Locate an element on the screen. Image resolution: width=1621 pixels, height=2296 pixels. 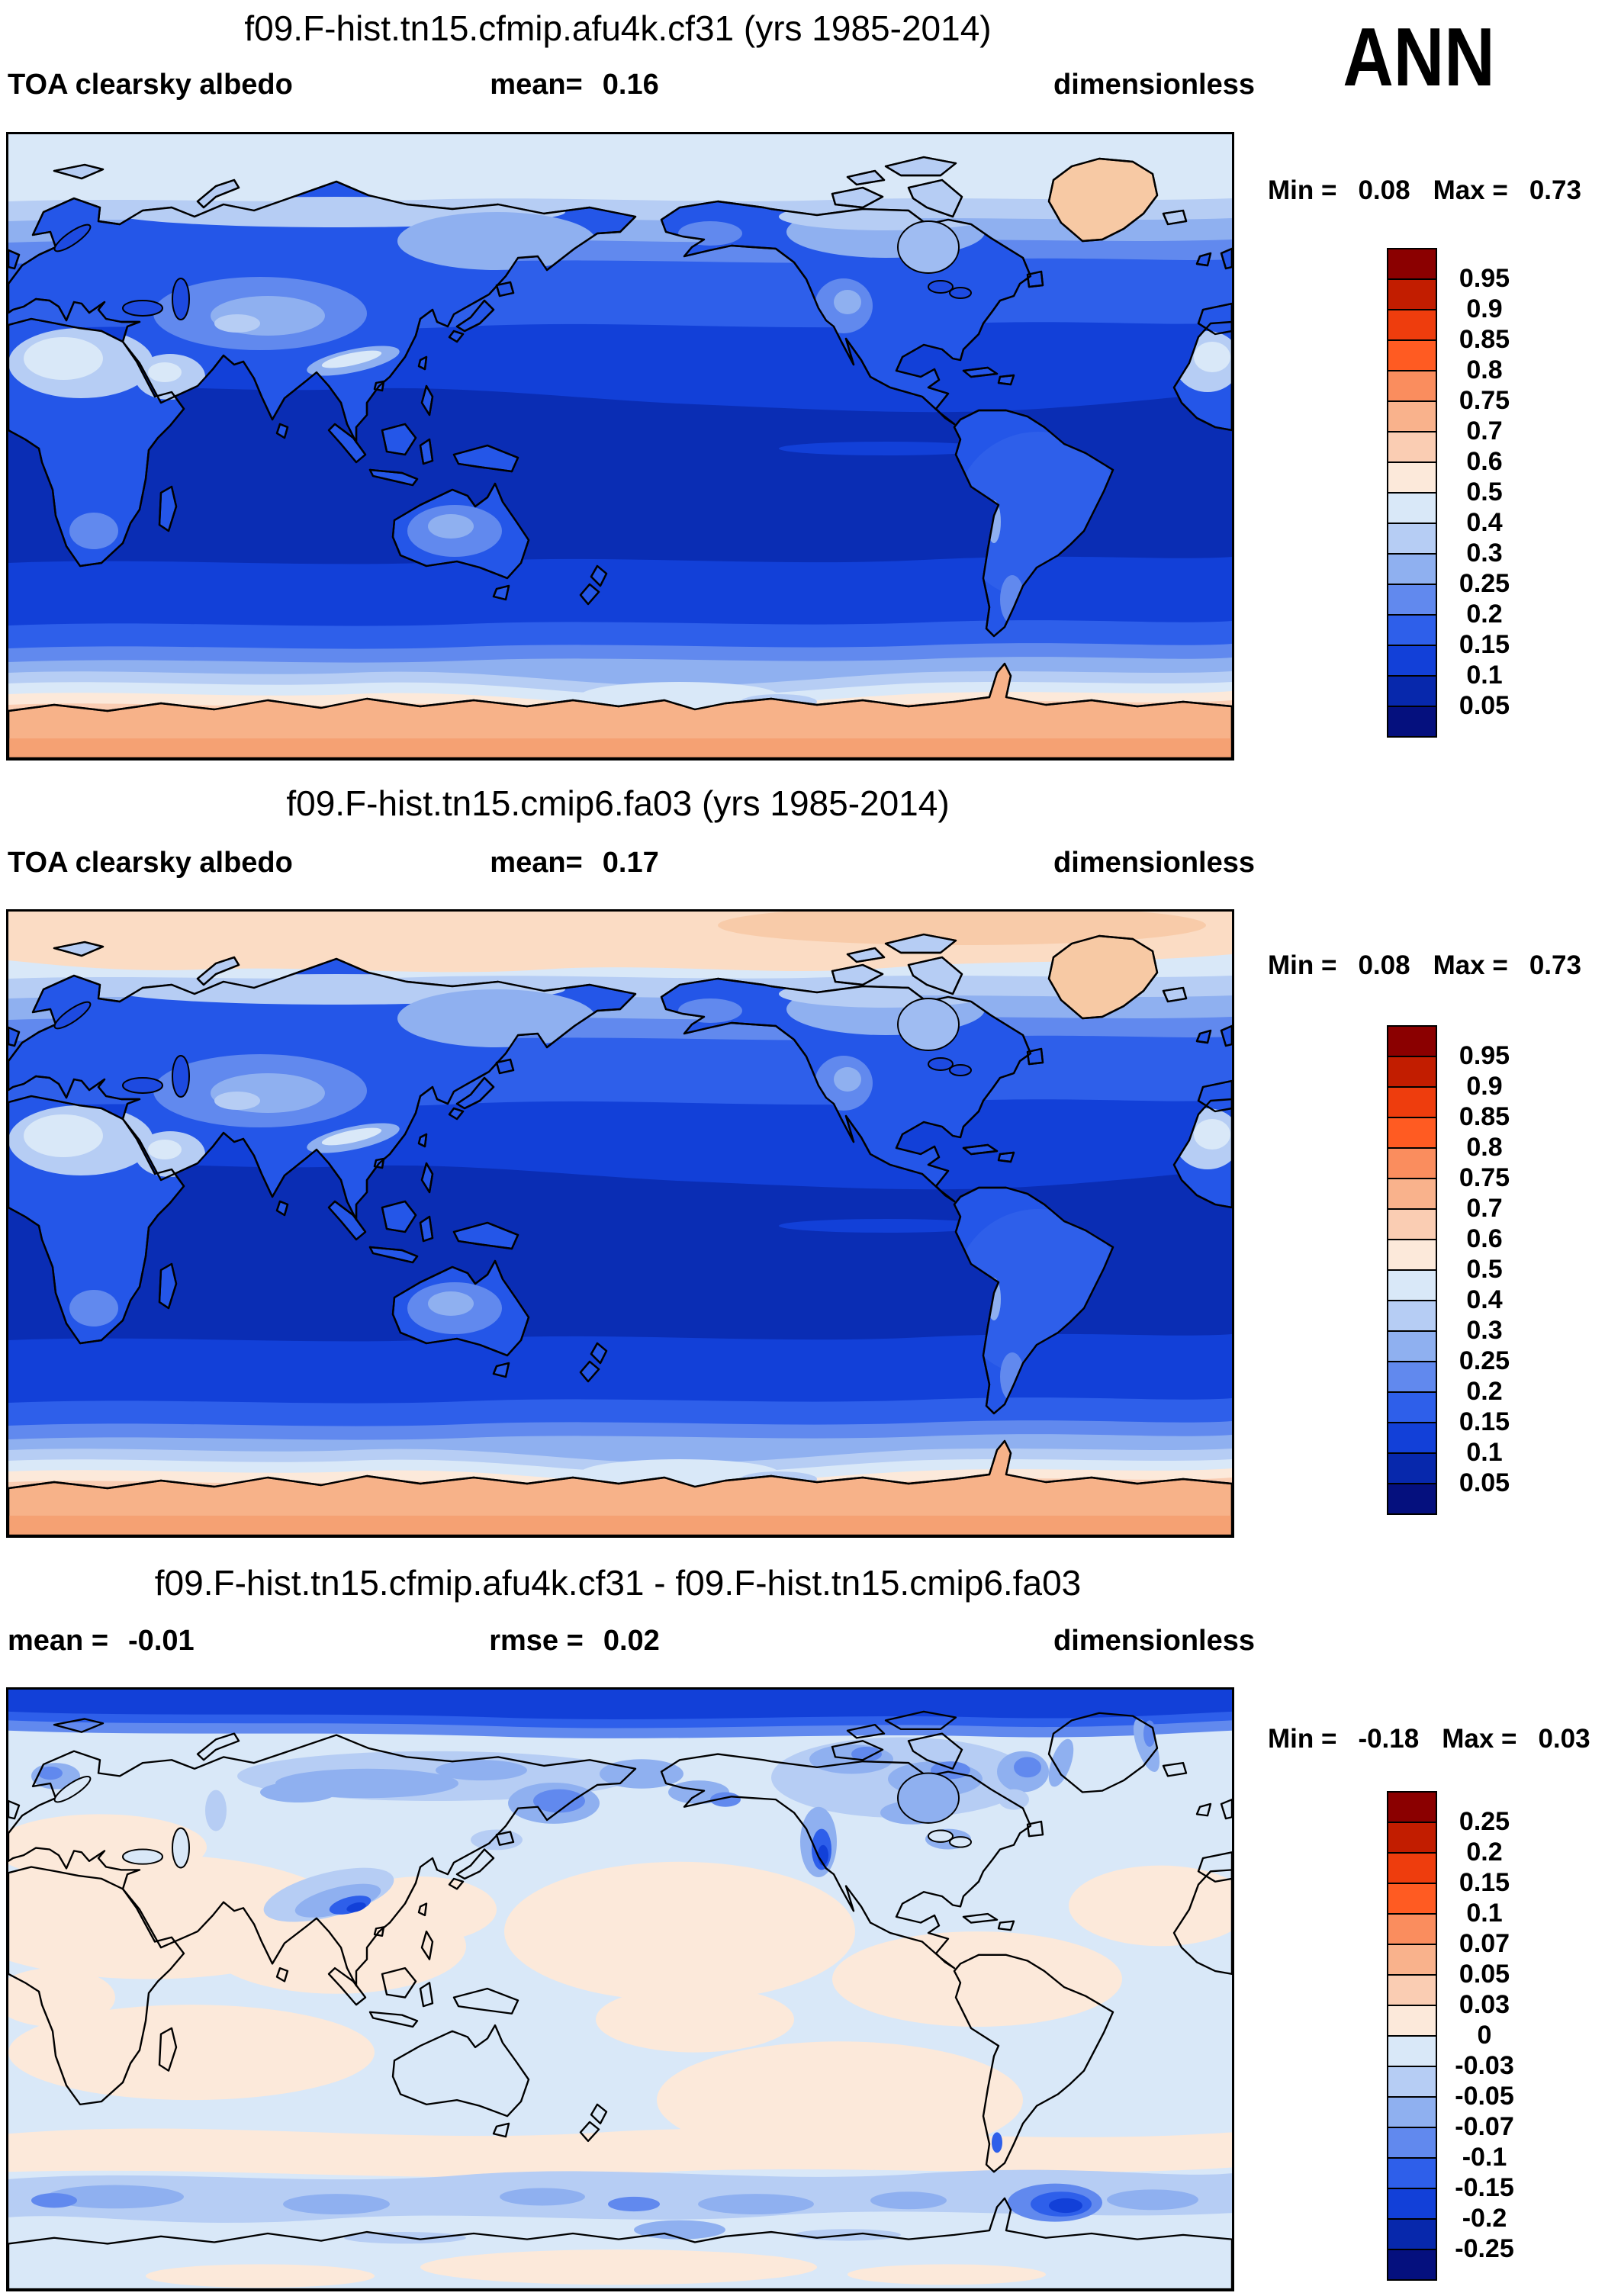
colorbar-tick-label: -0.1 is located at coordinates (1484, 2158).